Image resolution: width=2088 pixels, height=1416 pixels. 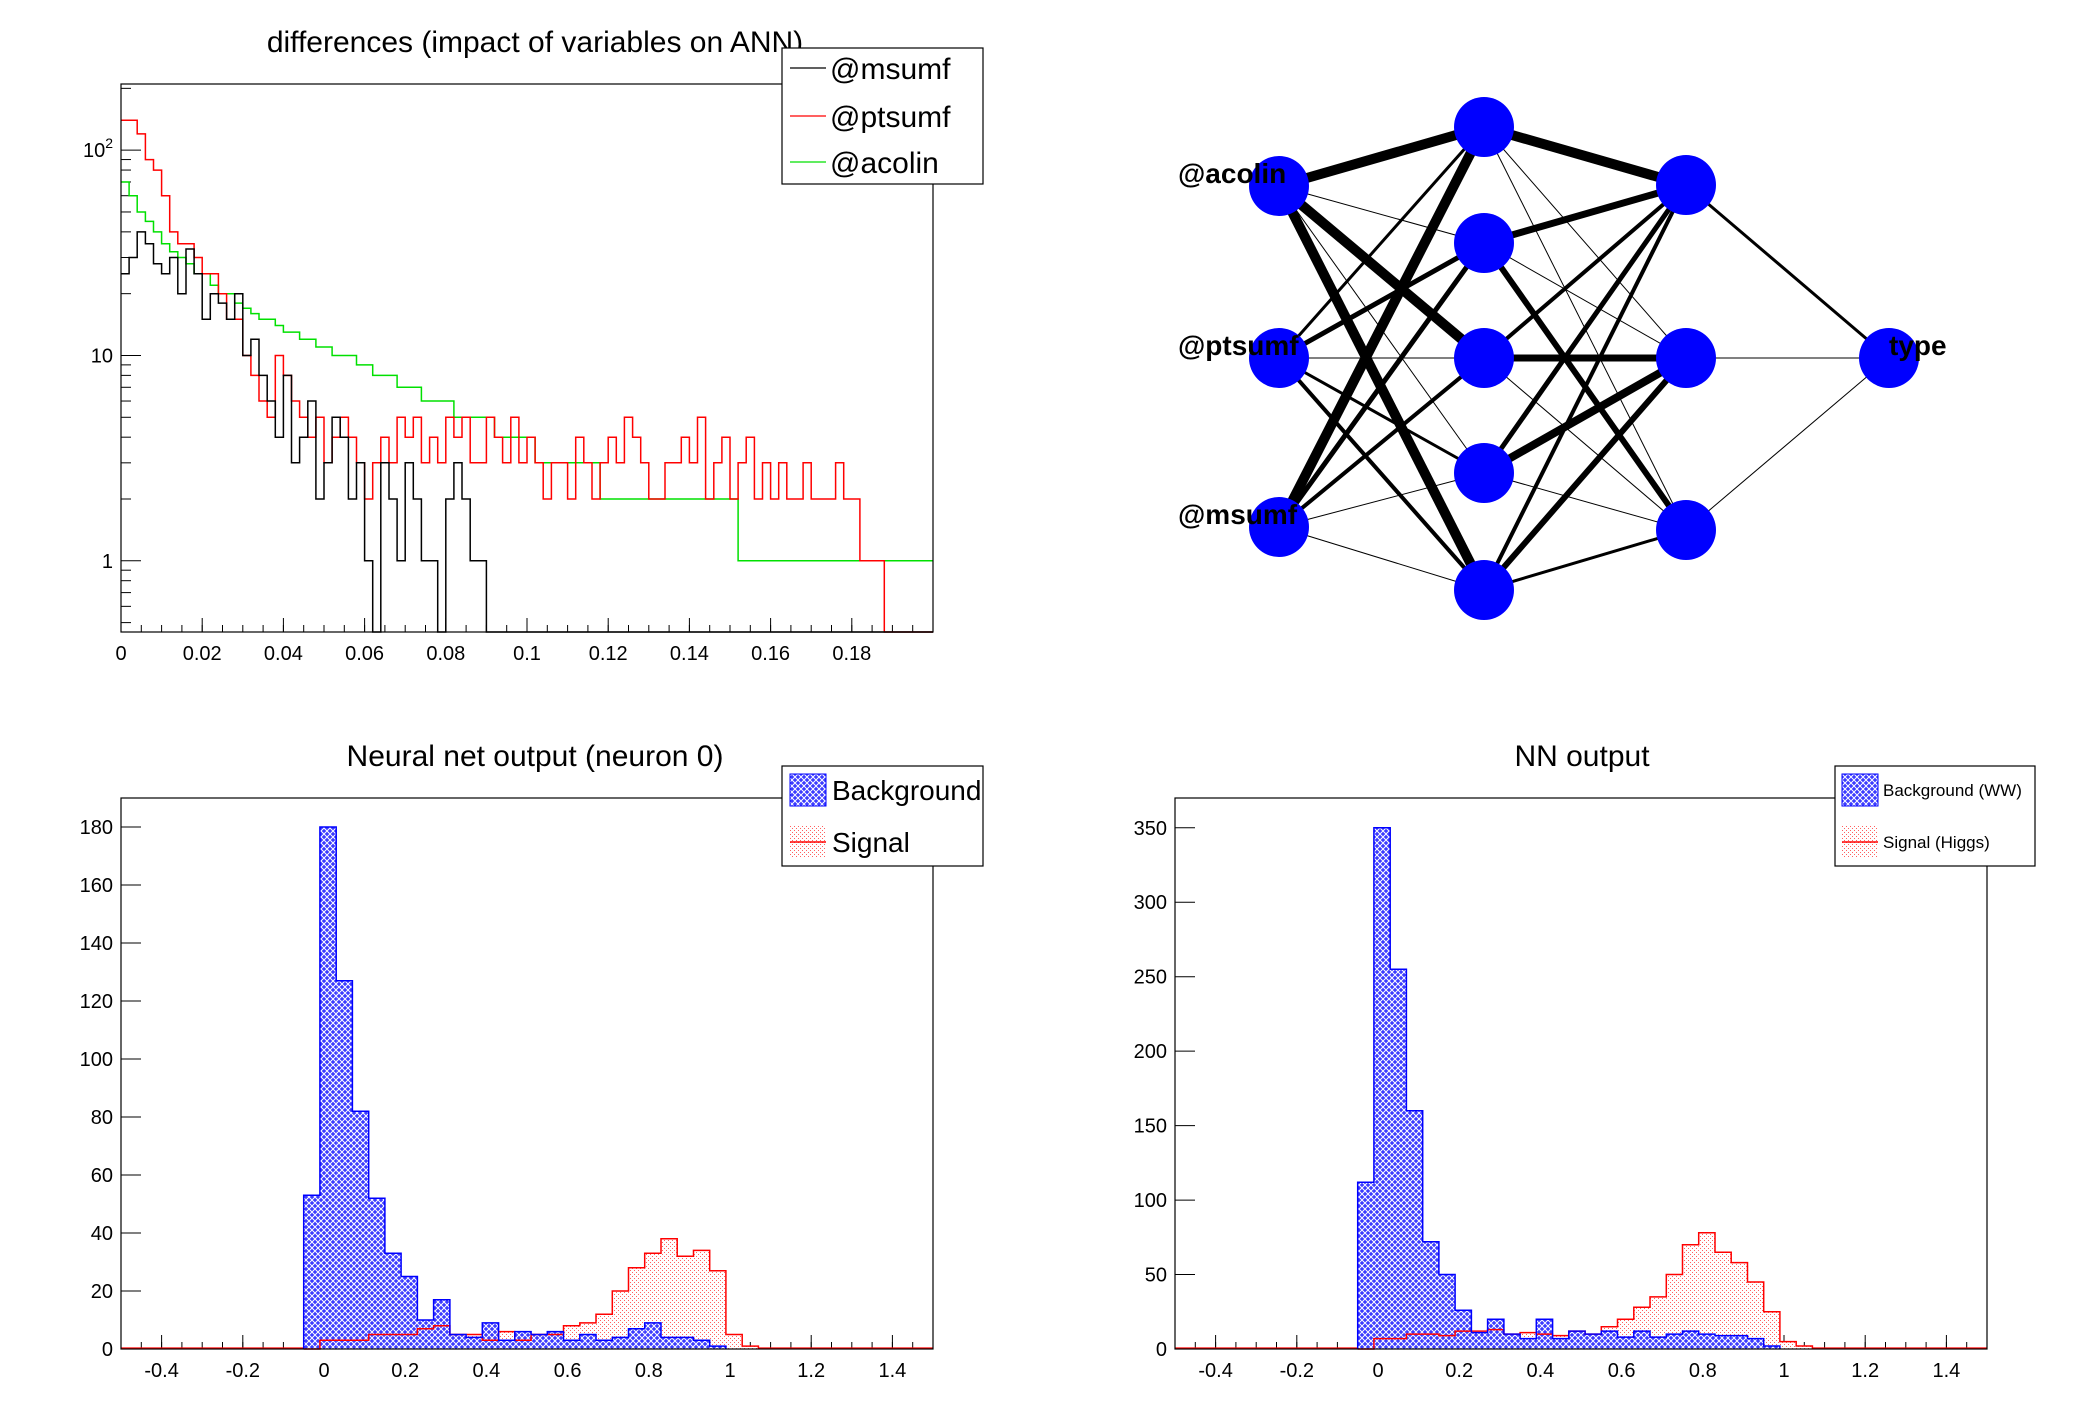 I want to click on nn-output-ytick-label: 200, so click(x=1150, y=1052).